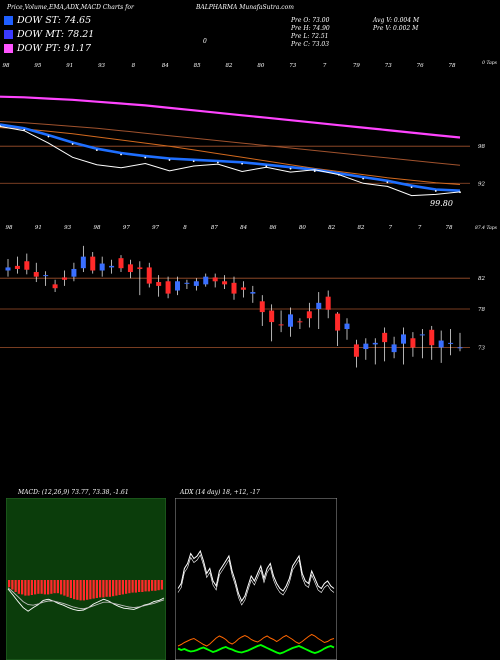 This screenshot has width=500, height=660. Describe the element at coordinates (391, 228) in the screenshot. I see `price-x-tick-label: 7` at that location.